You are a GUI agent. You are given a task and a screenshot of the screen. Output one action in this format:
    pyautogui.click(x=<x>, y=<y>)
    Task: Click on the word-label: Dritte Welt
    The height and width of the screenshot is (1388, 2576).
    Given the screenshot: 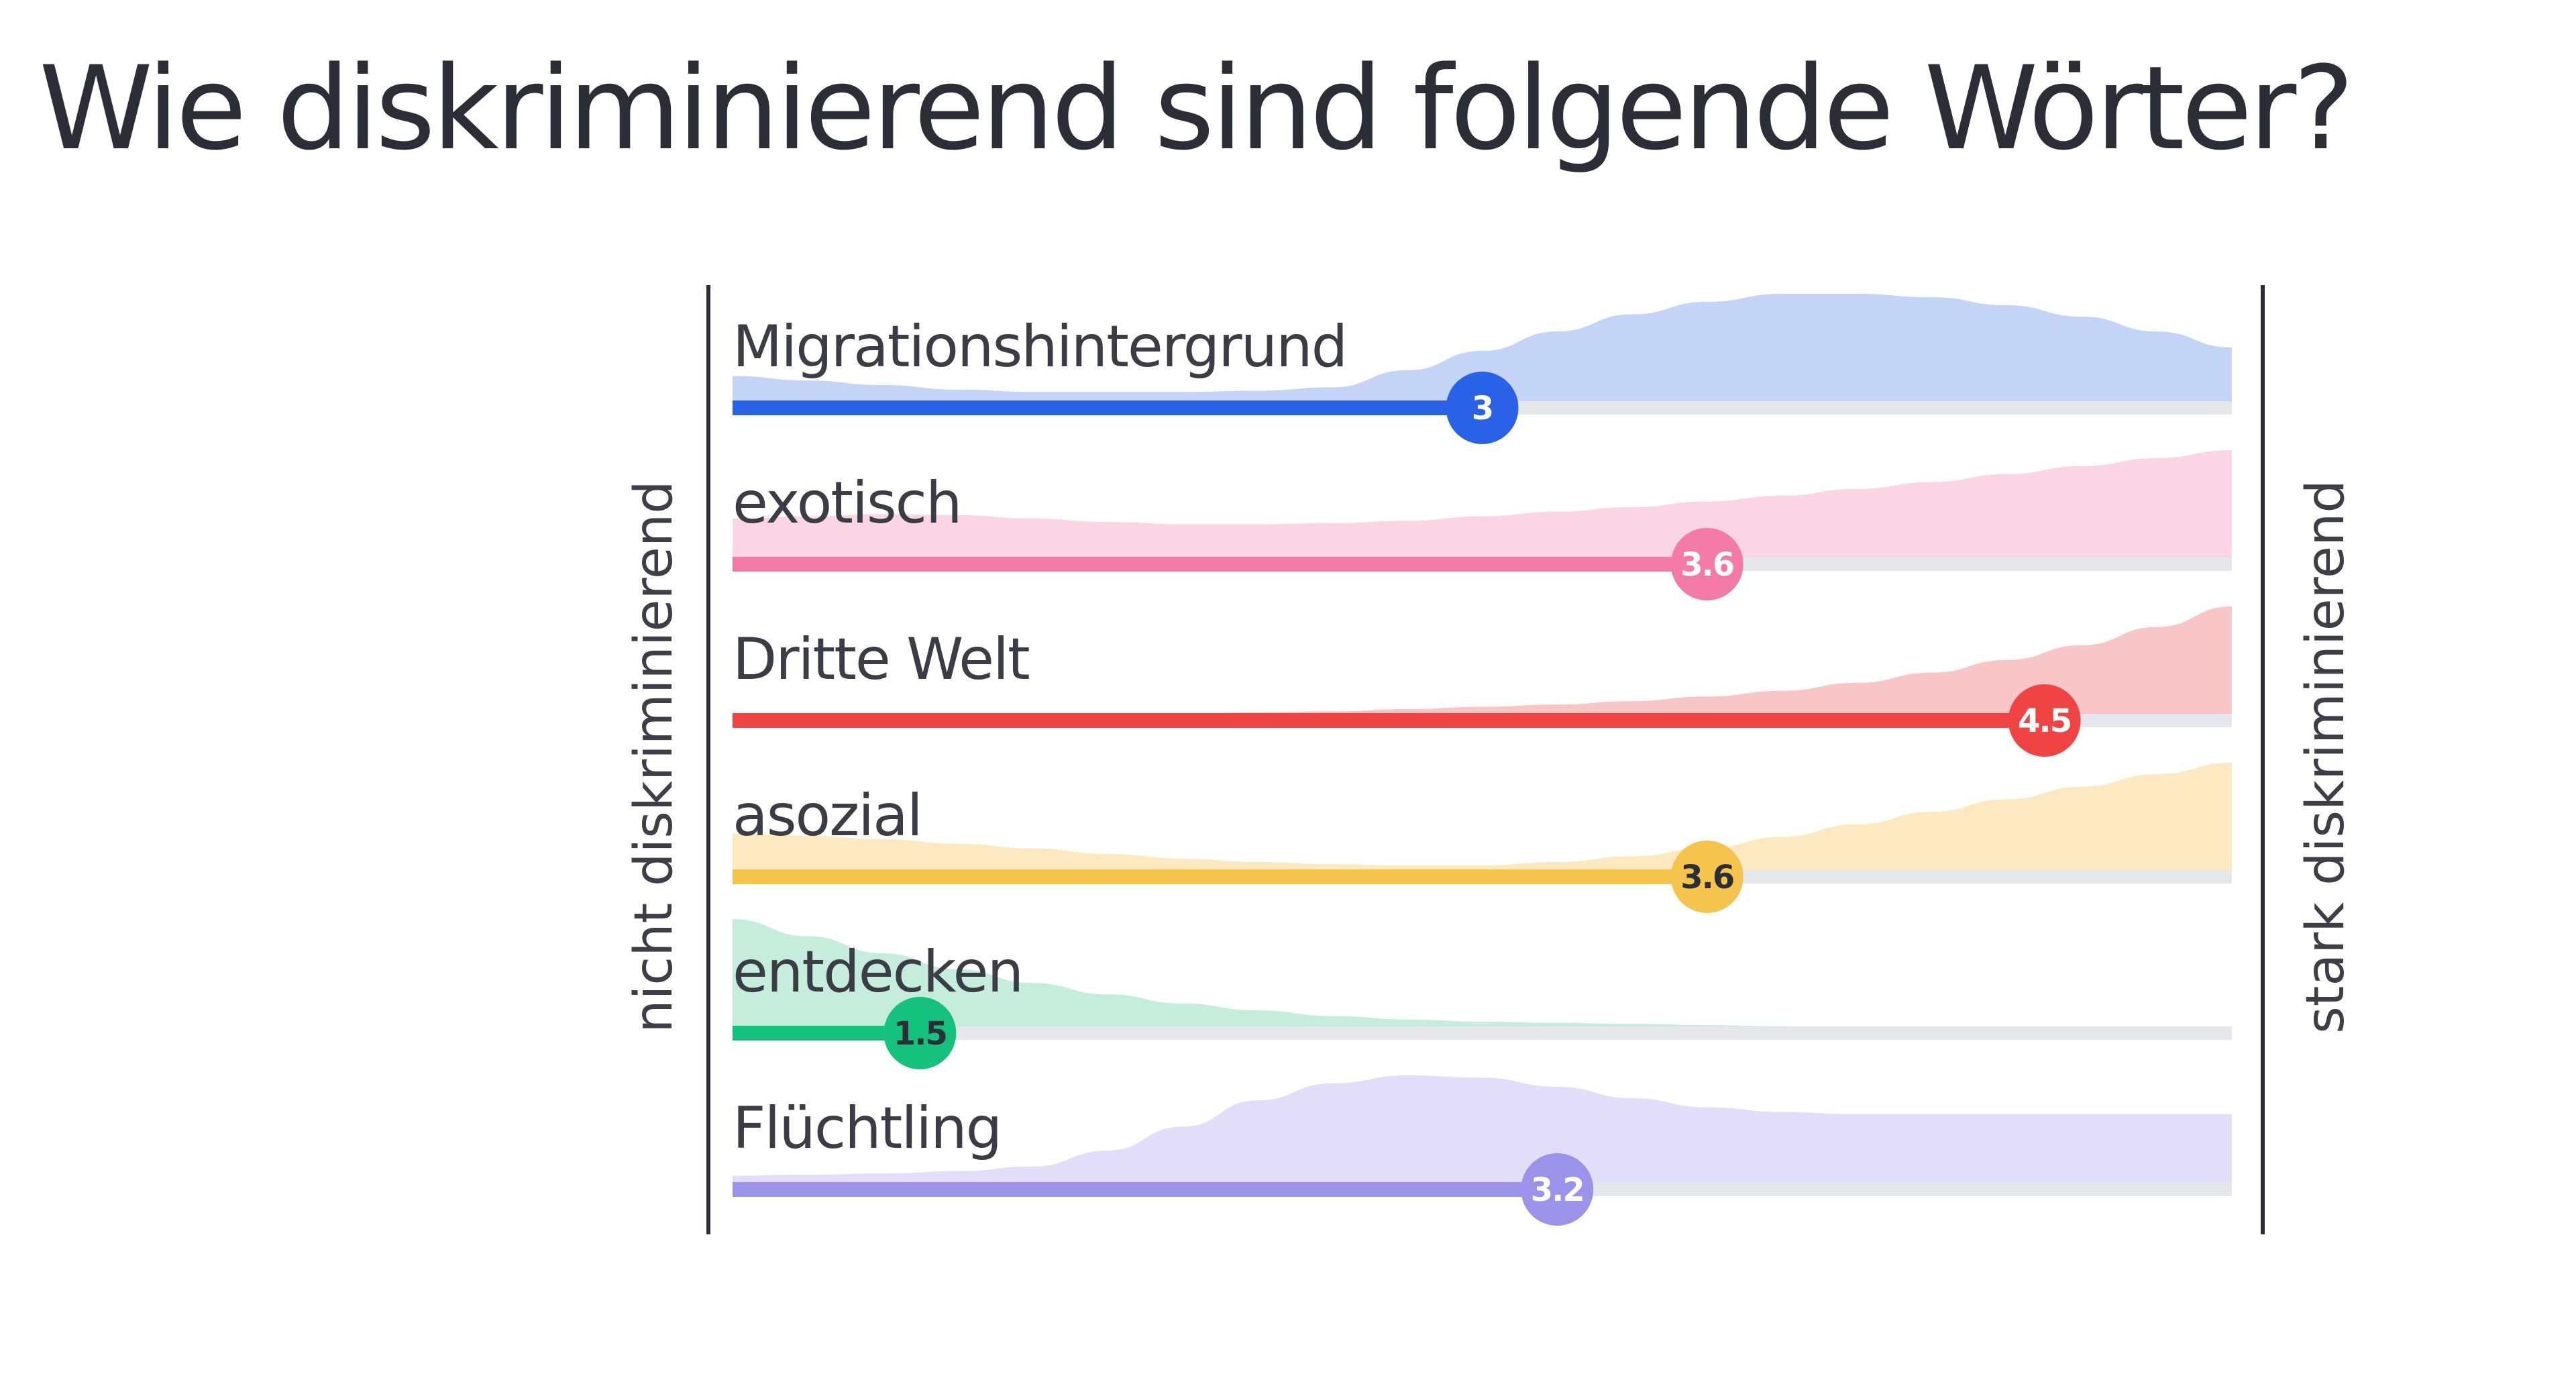 What is the action you would take?
    pyautogui.click(x=881, y=659)
    